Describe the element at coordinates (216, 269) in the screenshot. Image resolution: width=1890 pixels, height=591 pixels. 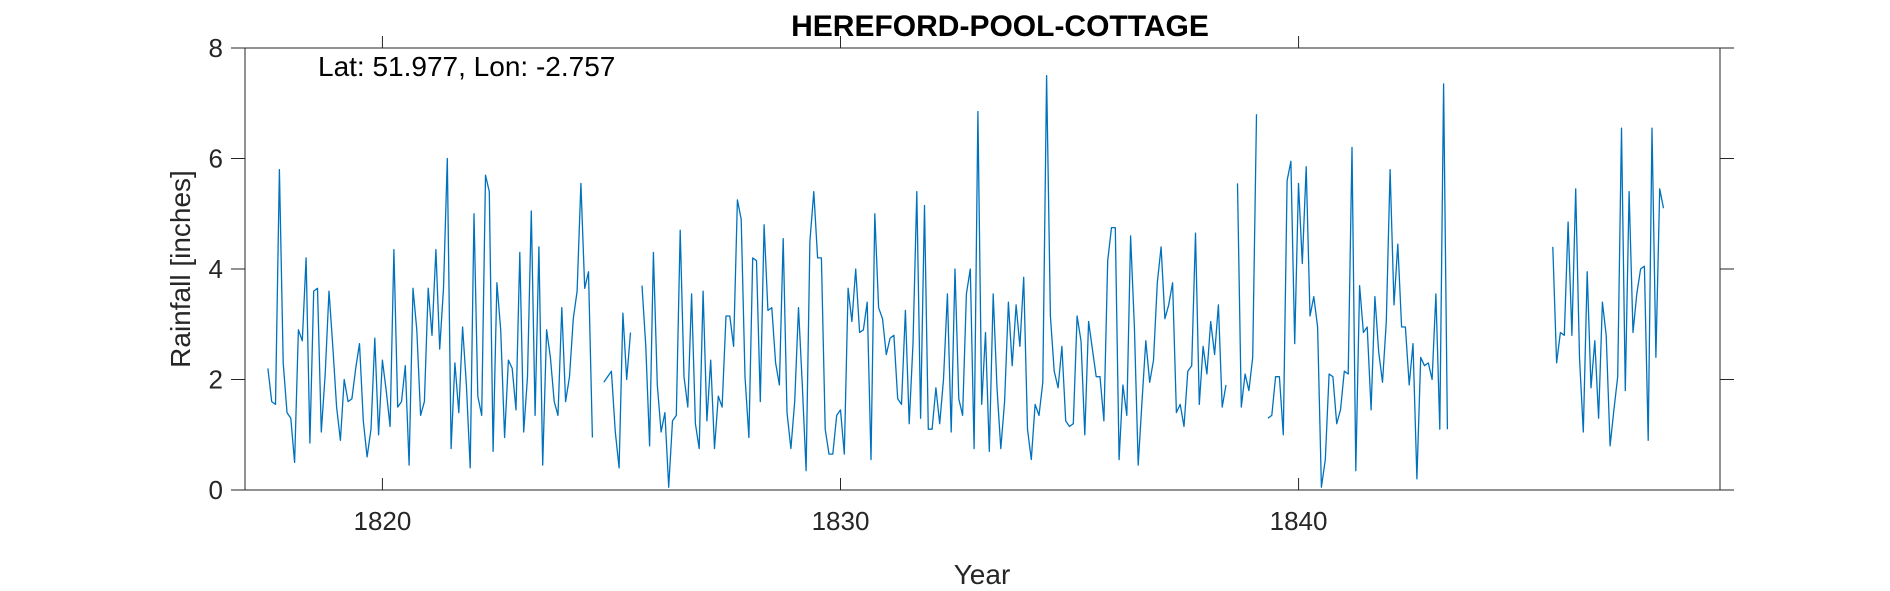
I see `y-tick-label: 4` at that location.